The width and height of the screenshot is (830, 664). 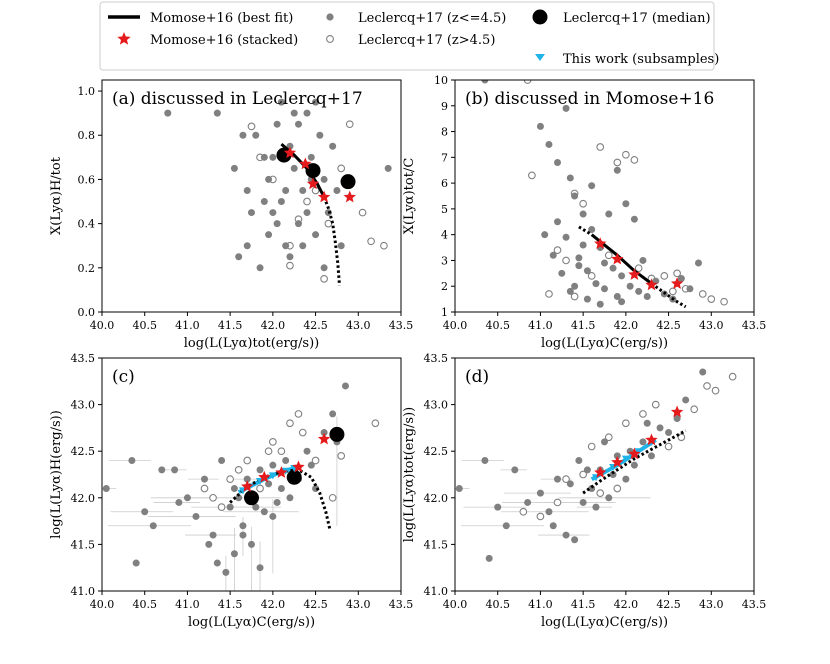 What do you see at coordinates (409, 474) in the screenshot?
I see `y-axis-label: log(L(Lyα)tot(erg/s))` at bounding box center [409, 474].